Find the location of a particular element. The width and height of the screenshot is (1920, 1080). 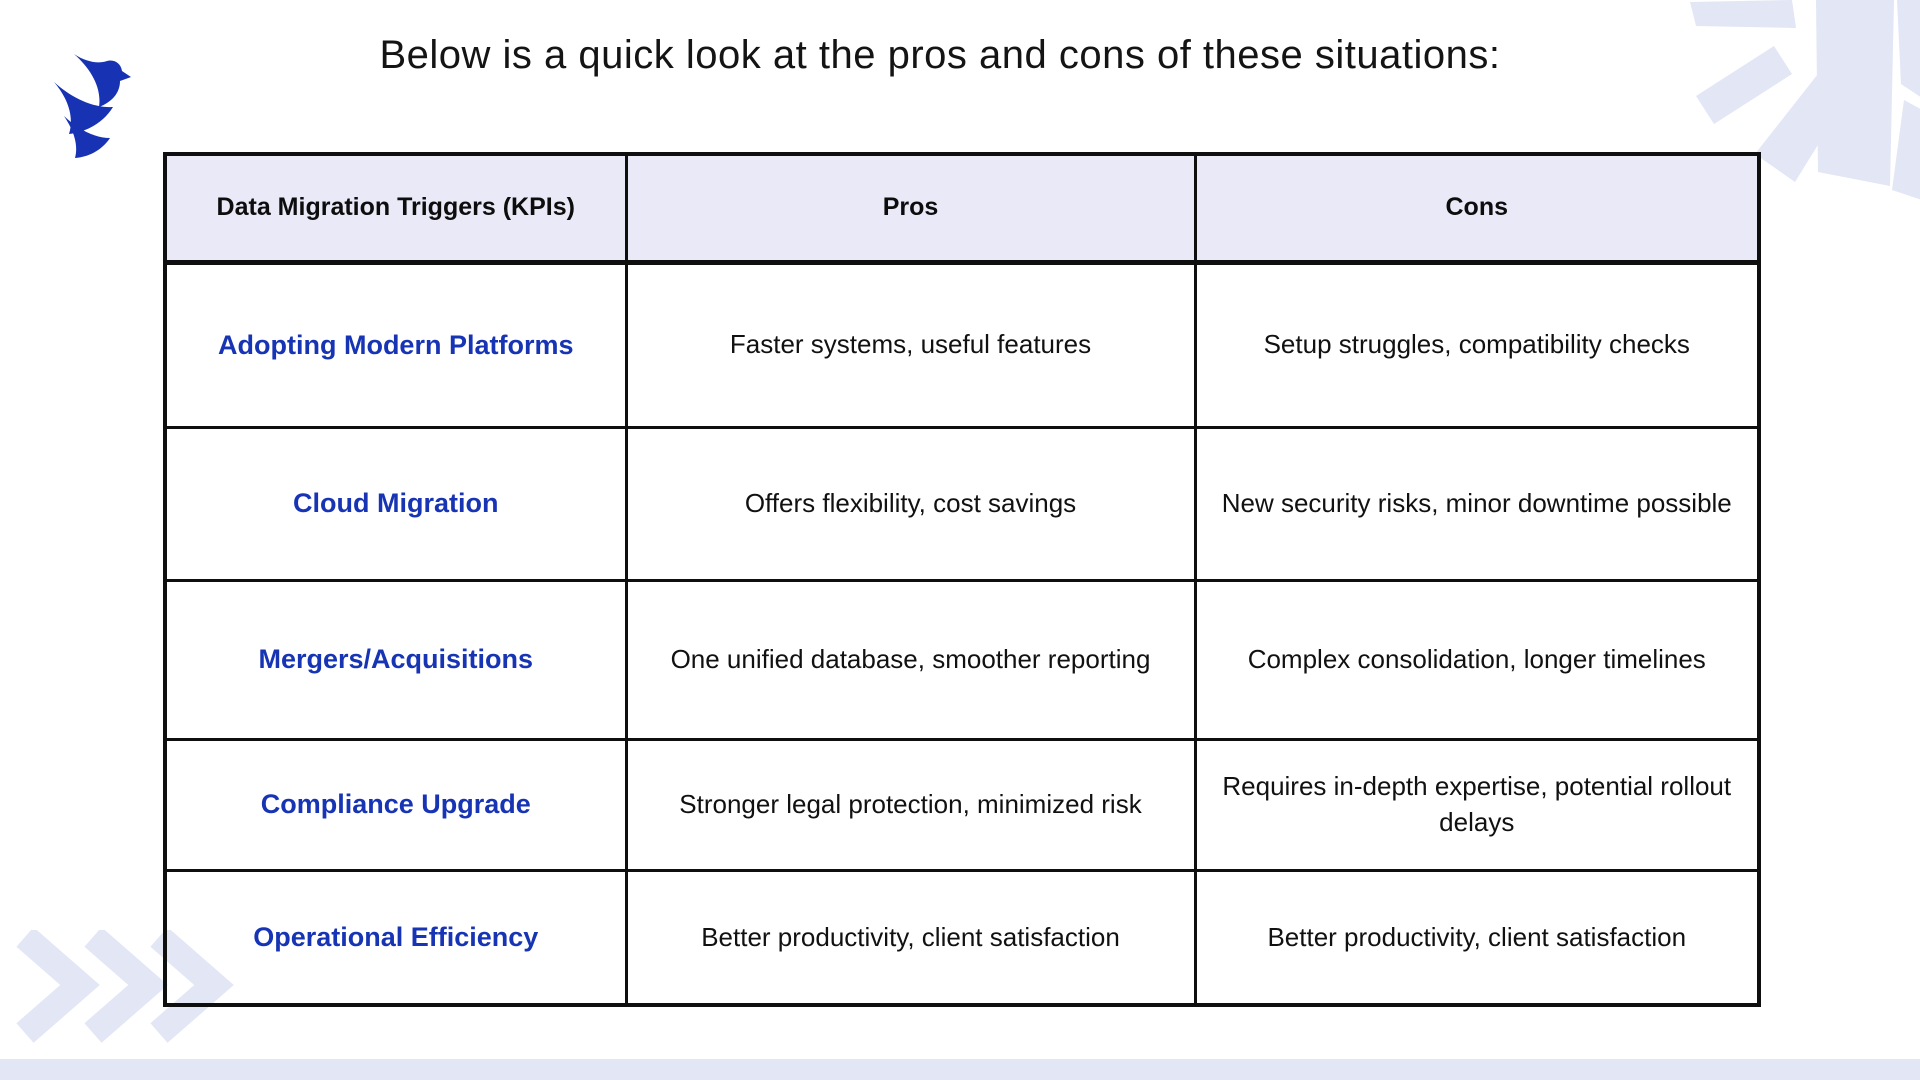

pros-text: Offers flexibility, cost savings is located at coordinates (910, 502).